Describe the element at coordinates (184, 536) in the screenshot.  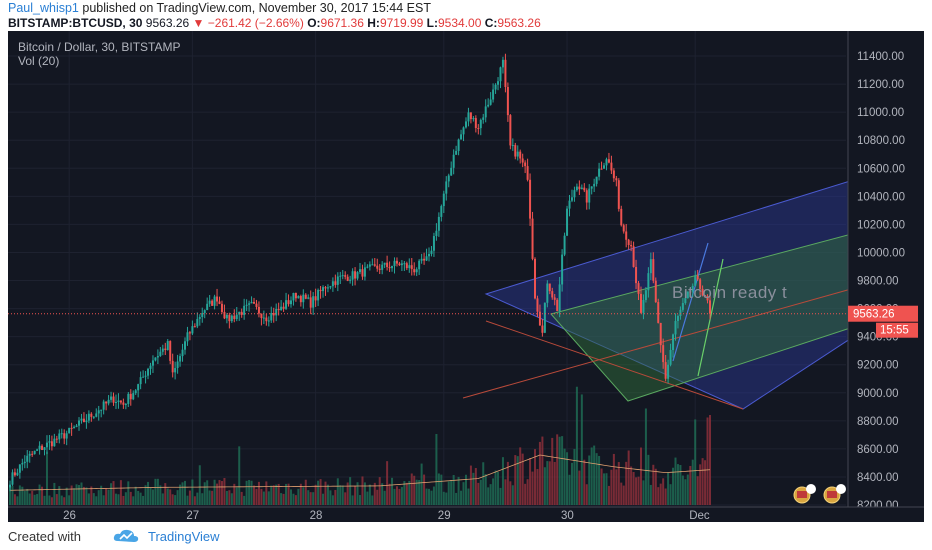
I see `tradingview-brand: TradingView` at that location.